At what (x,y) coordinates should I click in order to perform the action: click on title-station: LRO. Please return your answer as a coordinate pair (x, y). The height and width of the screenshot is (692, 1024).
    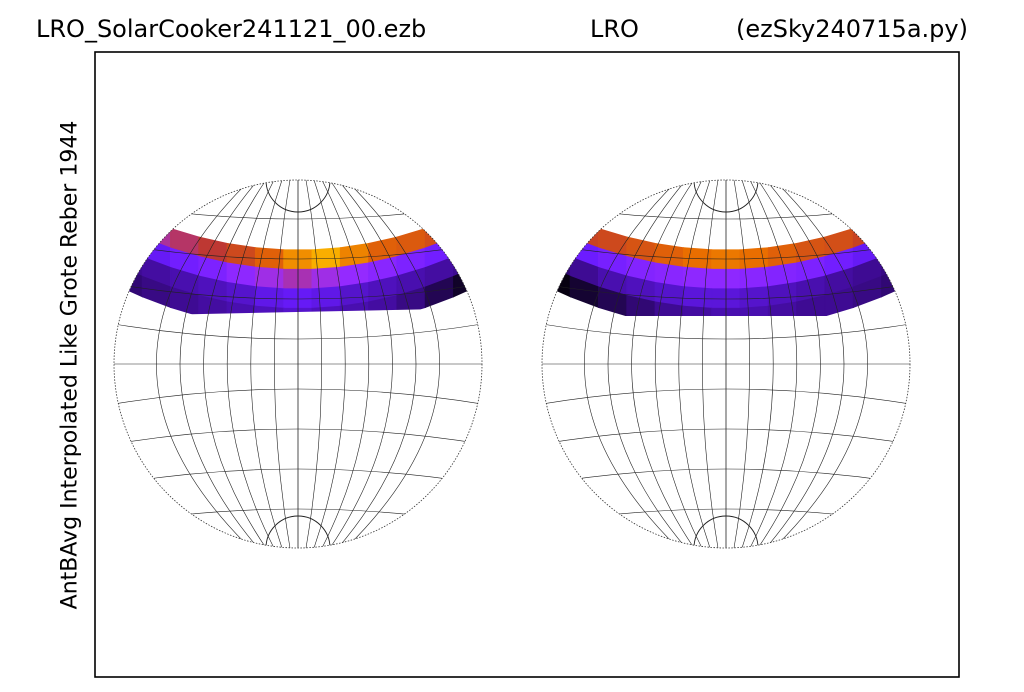
    Looking at the image, I should click on (614, 29).